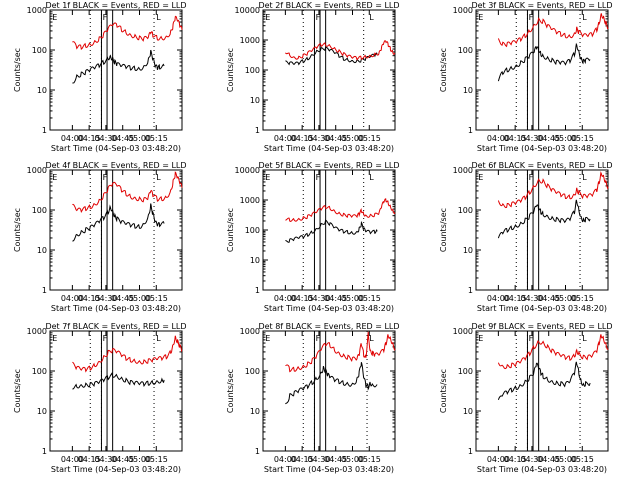 This screenshot has height=480, width=640. What do you see at coordinates (515, 138) in the screenshot?
I see `x-tick-label: 04:15` at bounding box center [515, 138].